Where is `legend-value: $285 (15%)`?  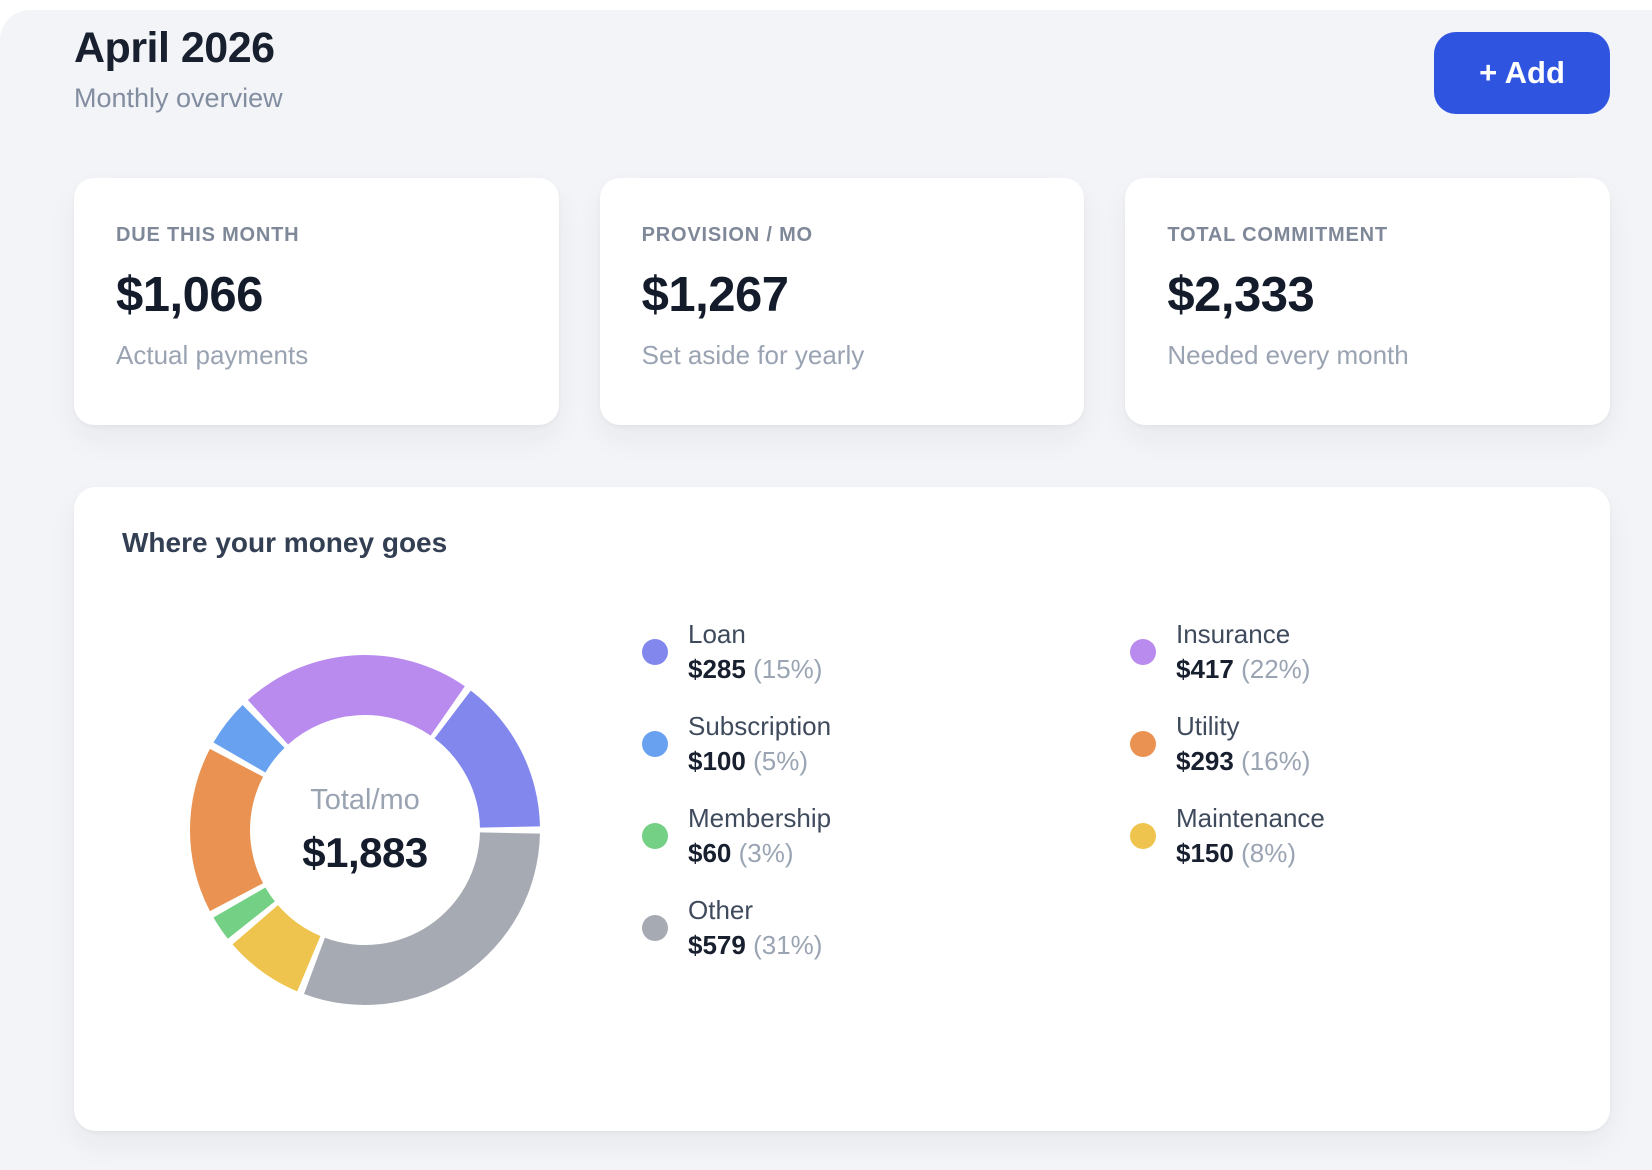
legend-value: $285 (15%) is located at coordinates (755, 669).